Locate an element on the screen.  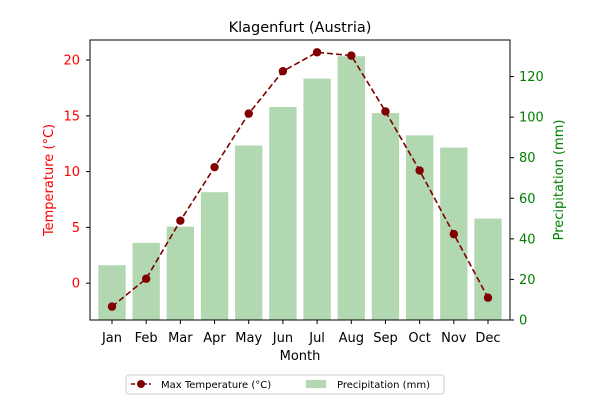
precipitation-bar-aug is located at coordinates (351, 188).